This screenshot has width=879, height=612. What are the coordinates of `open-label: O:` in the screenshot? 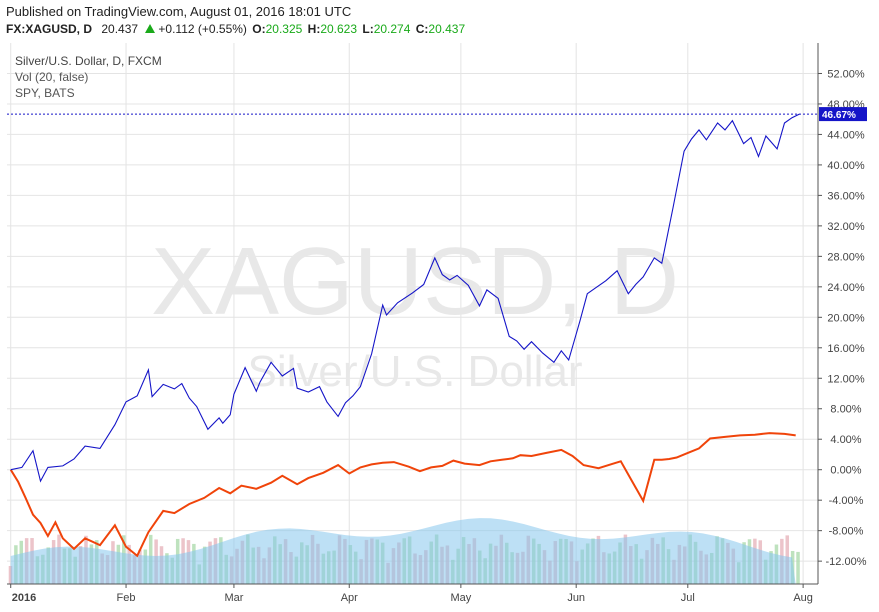 It's located at (259, 29).